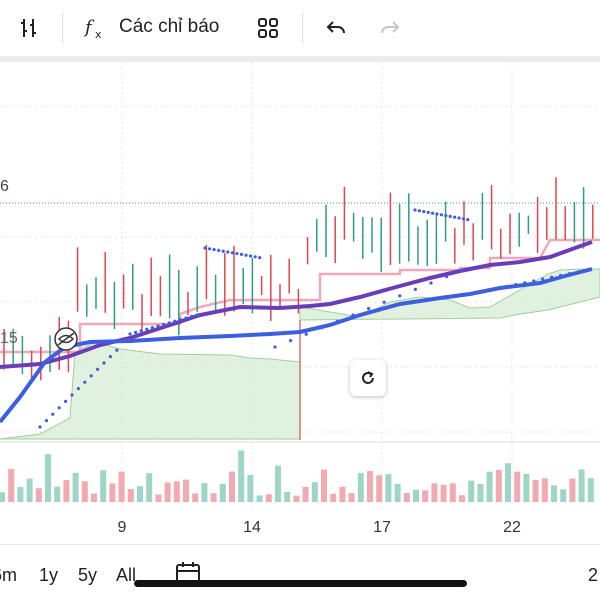 The height and width of the screenshot is (601, 600). Describe the element at coordinates (49, 575) in the screenshot. I see `range-1y-button: 1y` at that location.